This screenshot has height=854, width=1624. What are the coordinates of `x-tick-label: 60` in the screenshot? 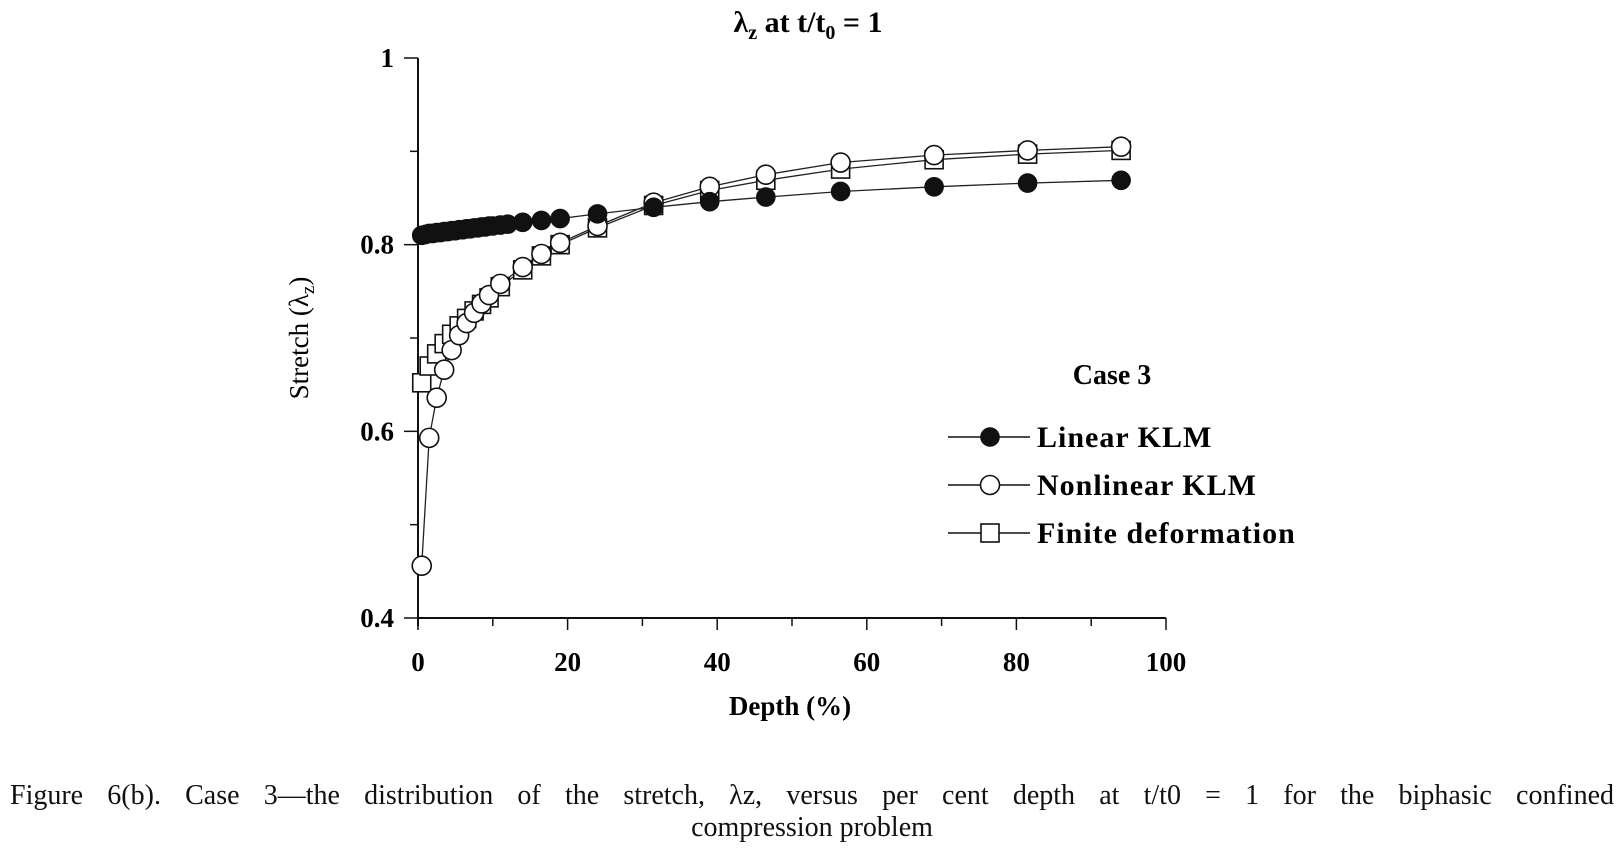 It's located at (866, 662).